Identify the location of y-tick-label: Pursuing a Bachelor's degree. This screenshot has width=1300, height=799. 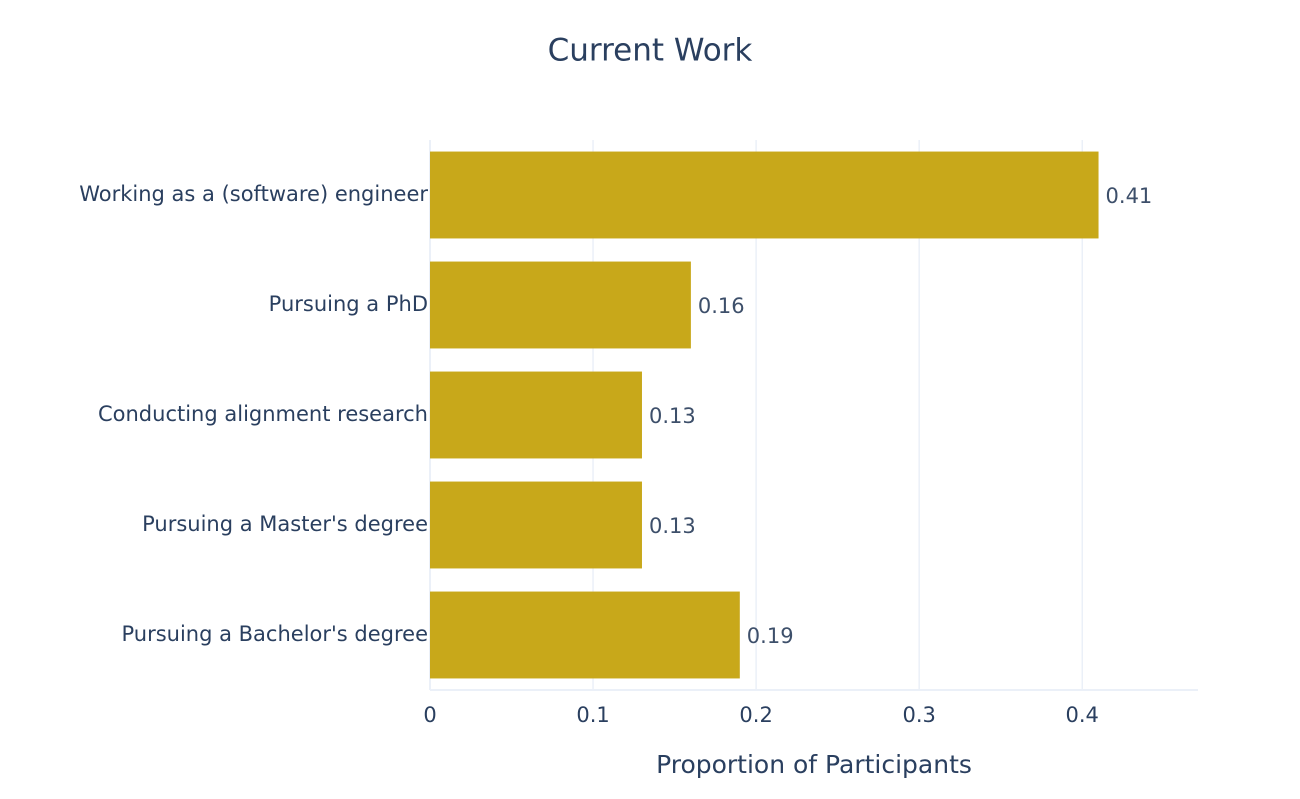
(274, 634).